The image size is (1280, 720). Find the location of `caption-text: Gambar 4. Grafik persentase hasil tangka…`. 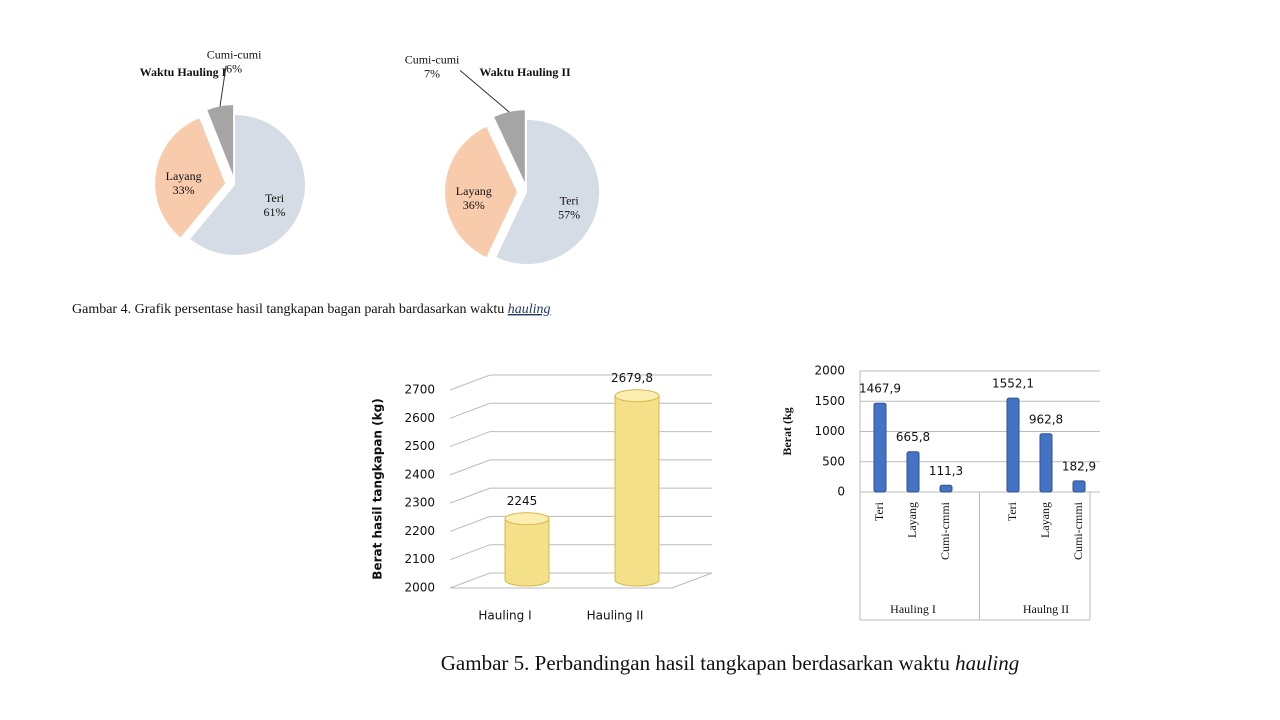

caption-text: Gambar 4. Grafik persentase hasil tangka… is located at coordinates (288, 309).